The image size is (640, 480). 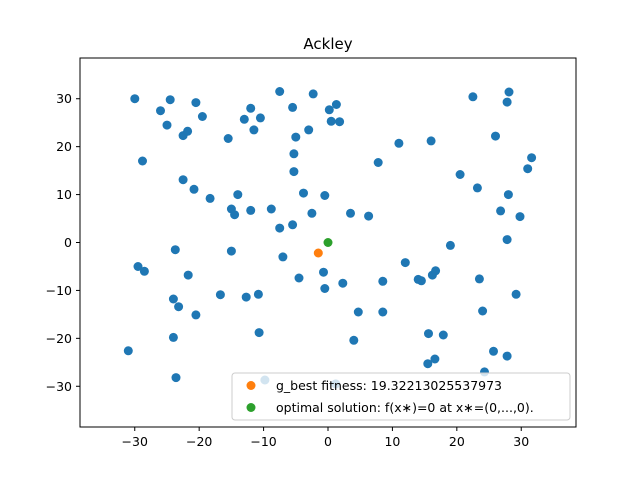 What do you see at coordinates (263, 441) in the screenshot?
I see `x-tick-label: −10` at bounding box center [263, 441].